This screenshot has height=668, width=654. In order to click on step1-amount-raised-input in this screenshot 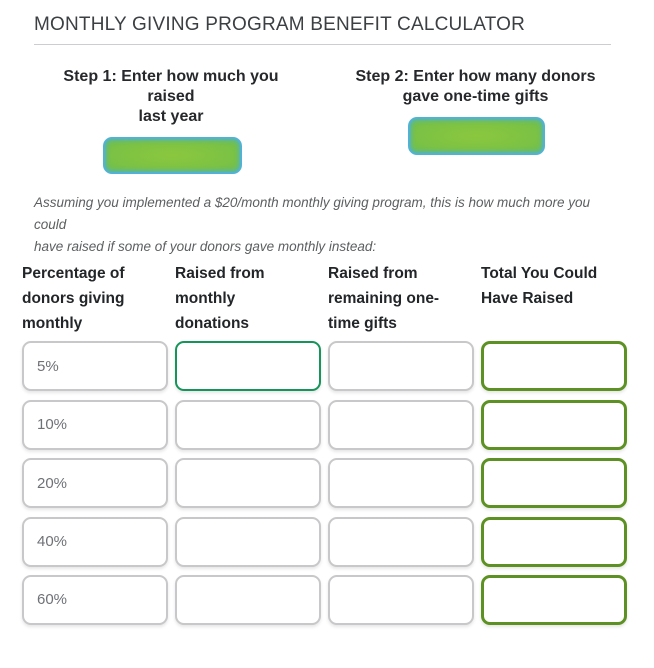, I will do `click(172, 155)`.